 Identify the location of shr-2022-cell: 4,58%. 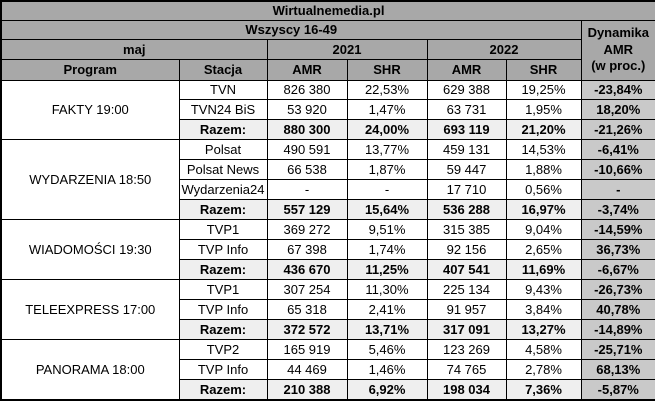
(543, 349).